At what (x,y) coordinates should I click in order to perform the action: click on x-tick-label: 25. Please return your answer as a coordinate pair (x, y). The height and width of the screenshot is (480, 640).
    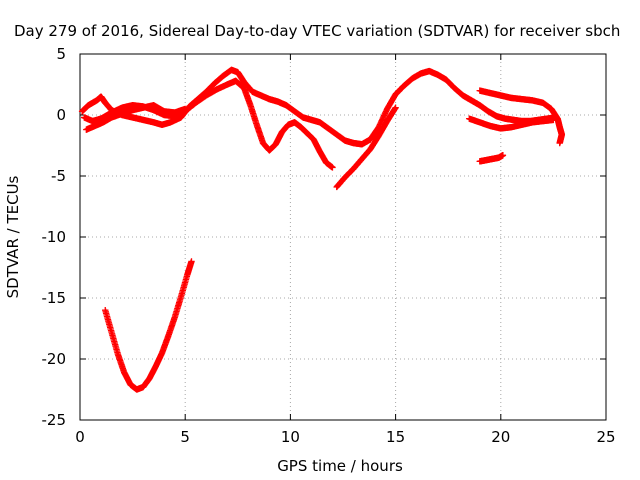
    Looking at the image, I should click on (605, 437).